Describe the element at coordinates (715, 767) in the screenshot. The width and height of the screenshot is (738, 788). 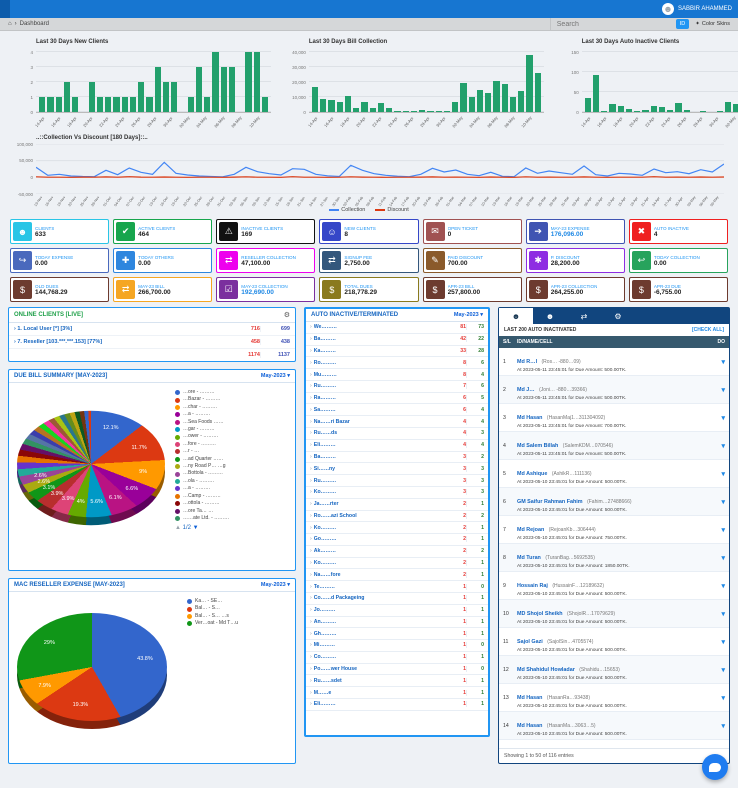
I see `chat-widget-button` at that location.